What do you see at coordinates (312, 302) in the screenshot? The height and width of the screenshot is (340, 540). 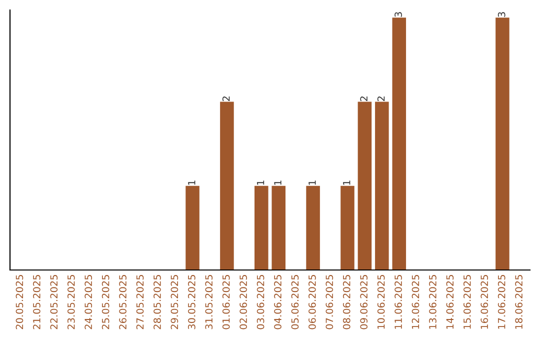 I see `x-tick-label: 06.06.2025` at bounding box center [312, 302].